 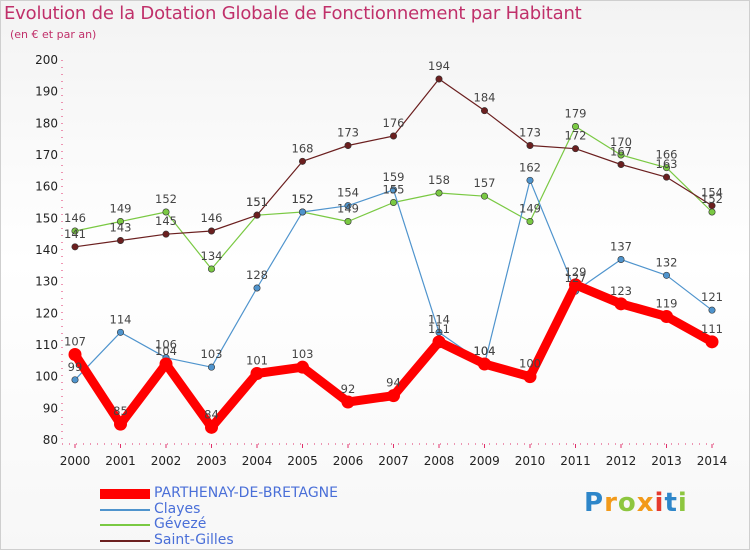 What do you see at coordinates (257, 202) in the screenshot?
I see `data-label: 151` at bounding box center [257, 202].